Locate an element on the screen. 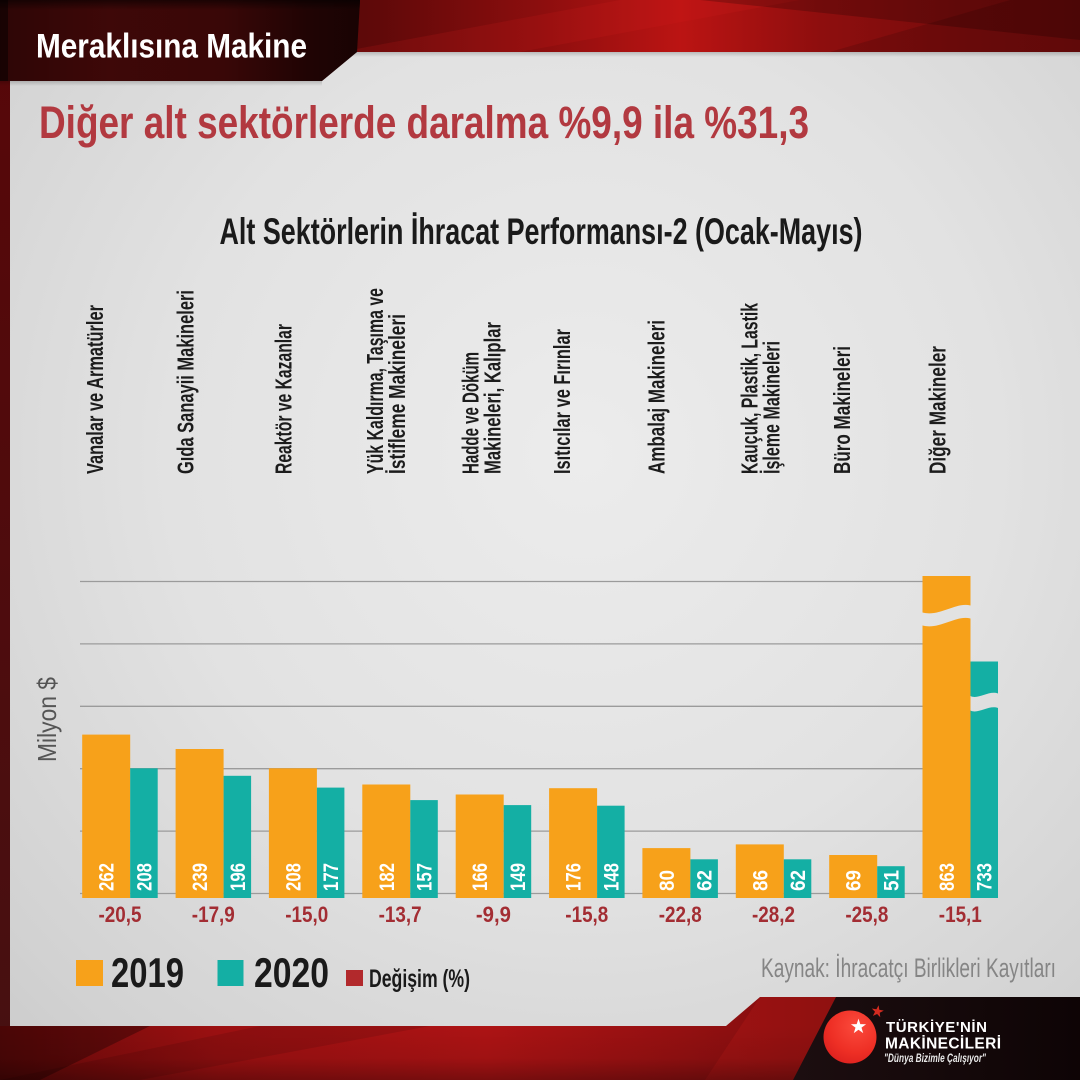  svg-text: 863 is located at coordinates (947, 877).